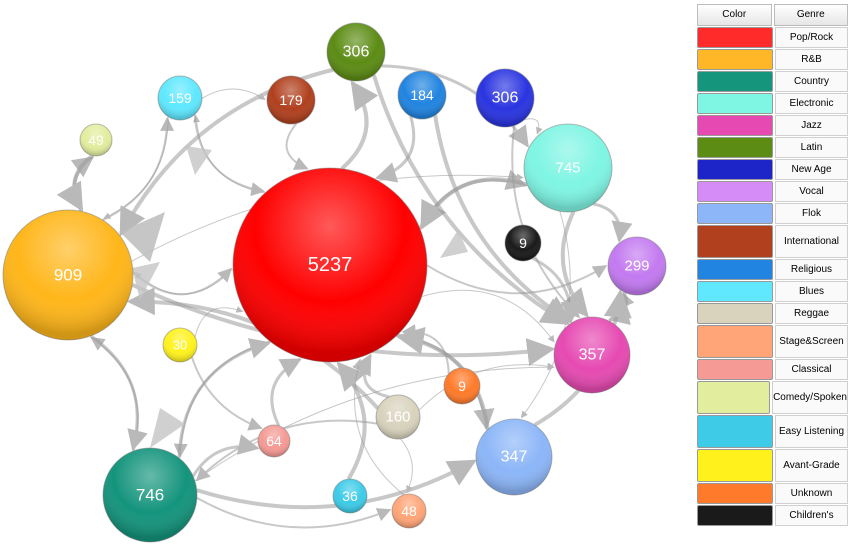  Describe the element at coordinates (96, 140) in the screenshot. I see `node-comedy: 49` at that location.